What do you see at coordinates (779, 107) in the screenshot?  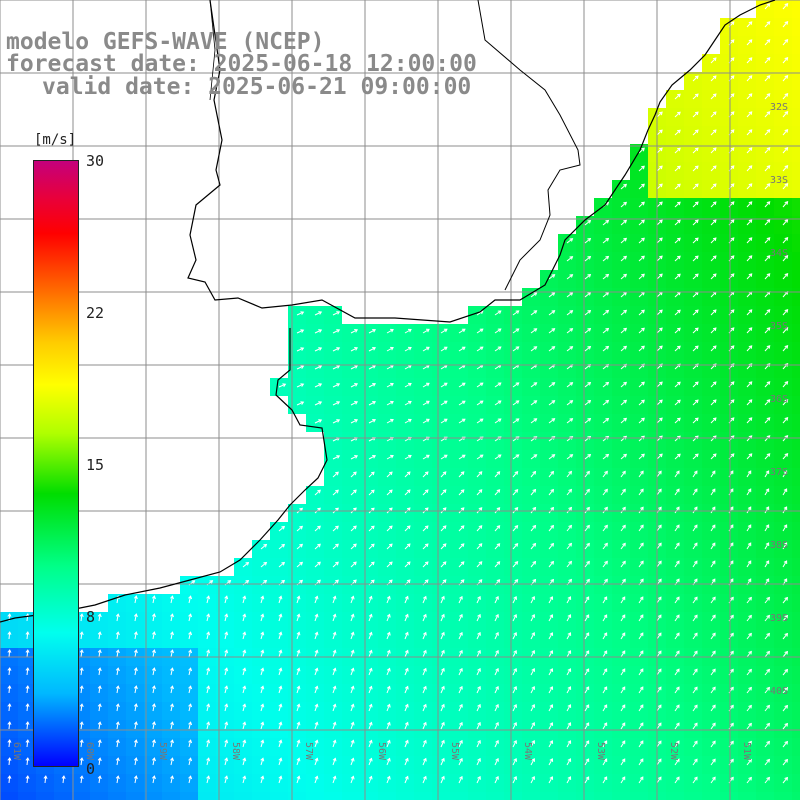 I see `latitude-label: 32S` at bounding box center [779, 107].